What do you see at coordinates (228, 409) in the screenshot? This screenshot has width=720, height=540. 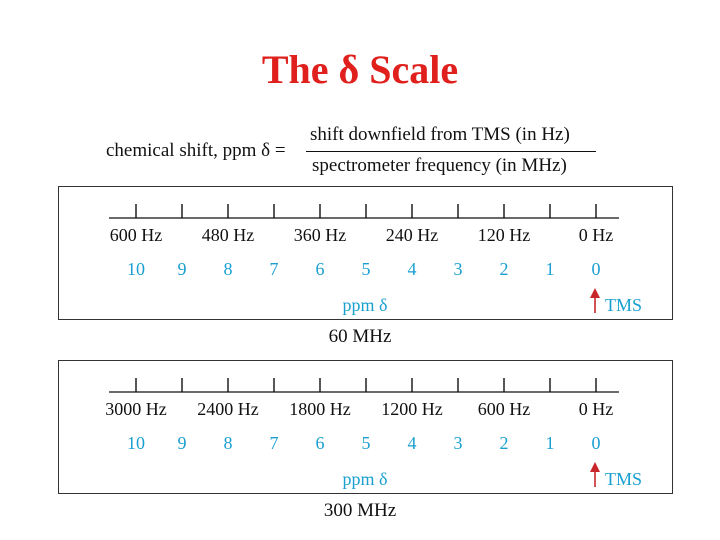 I see `hz-tick-label: 2400 Hz` at bounding box center [228, 409].